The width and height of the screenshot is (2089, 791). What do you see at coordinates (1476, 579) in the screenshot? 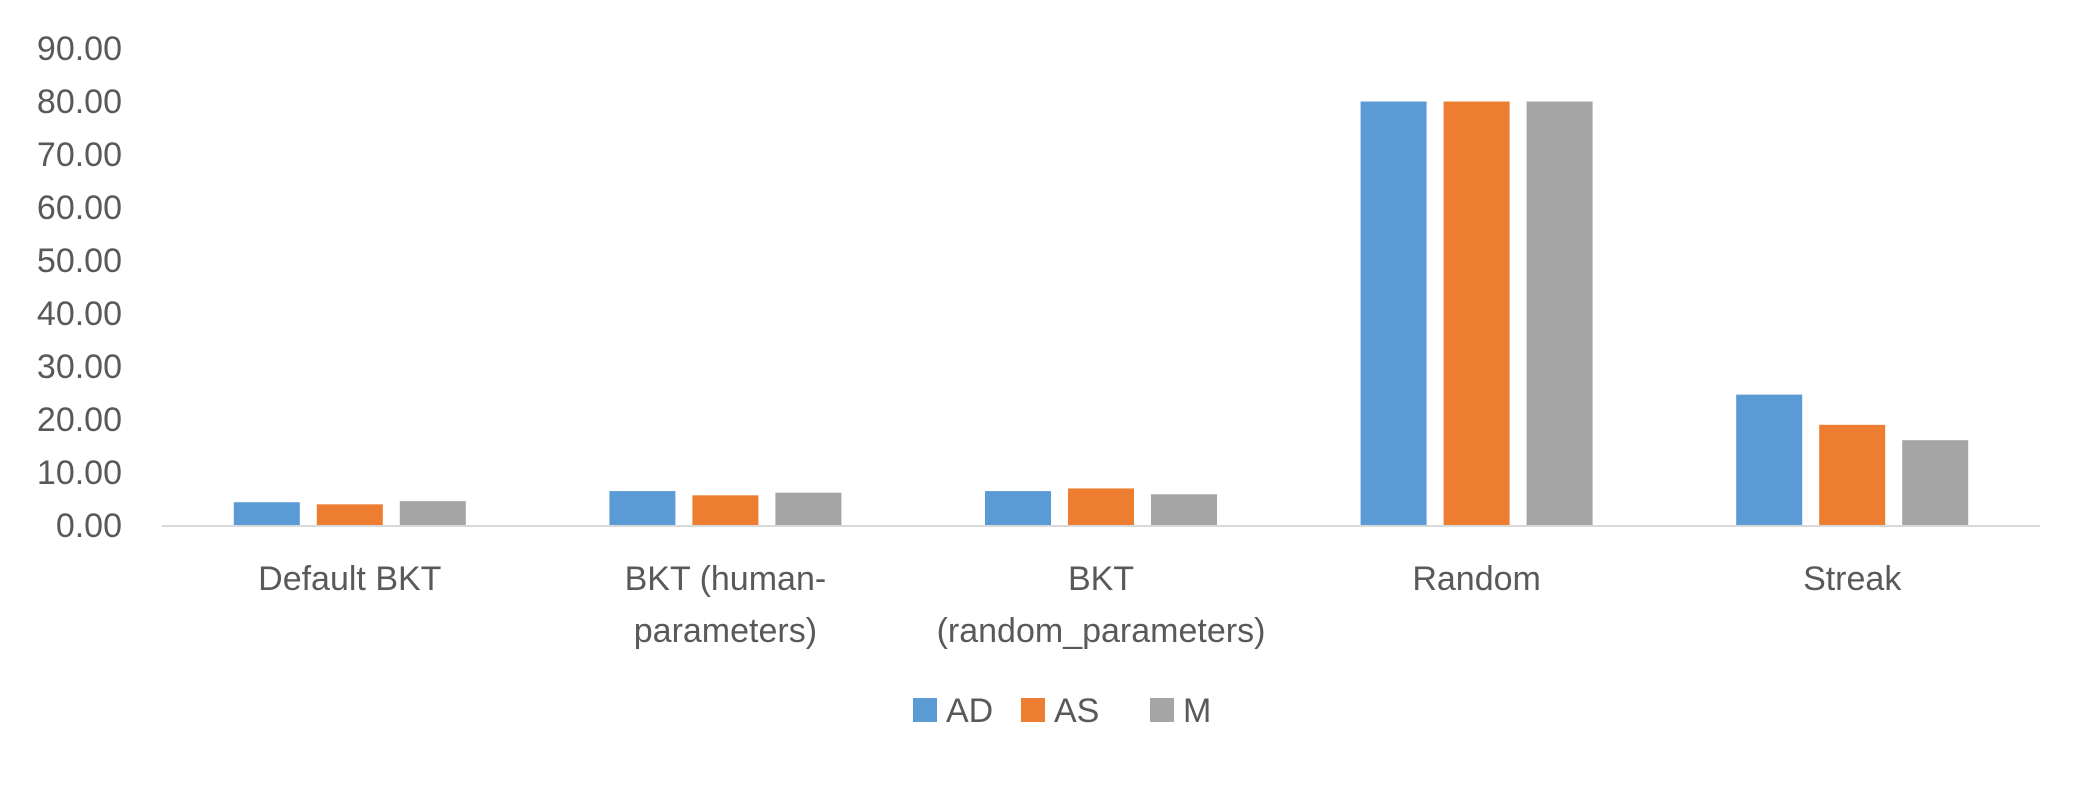
I see `category-label: Random` at bounding box center [1476, 579].